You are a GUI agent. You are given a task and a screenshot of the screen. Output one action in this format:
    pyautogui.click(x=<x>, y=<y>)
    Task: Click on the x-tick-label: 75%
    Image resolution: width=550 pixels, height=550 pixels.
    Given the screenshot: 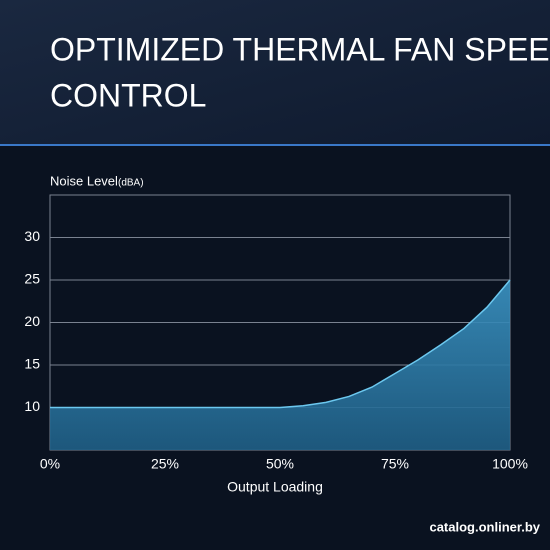 What is the action you would take?
    pyautogui.click(x=395, y=464)
    